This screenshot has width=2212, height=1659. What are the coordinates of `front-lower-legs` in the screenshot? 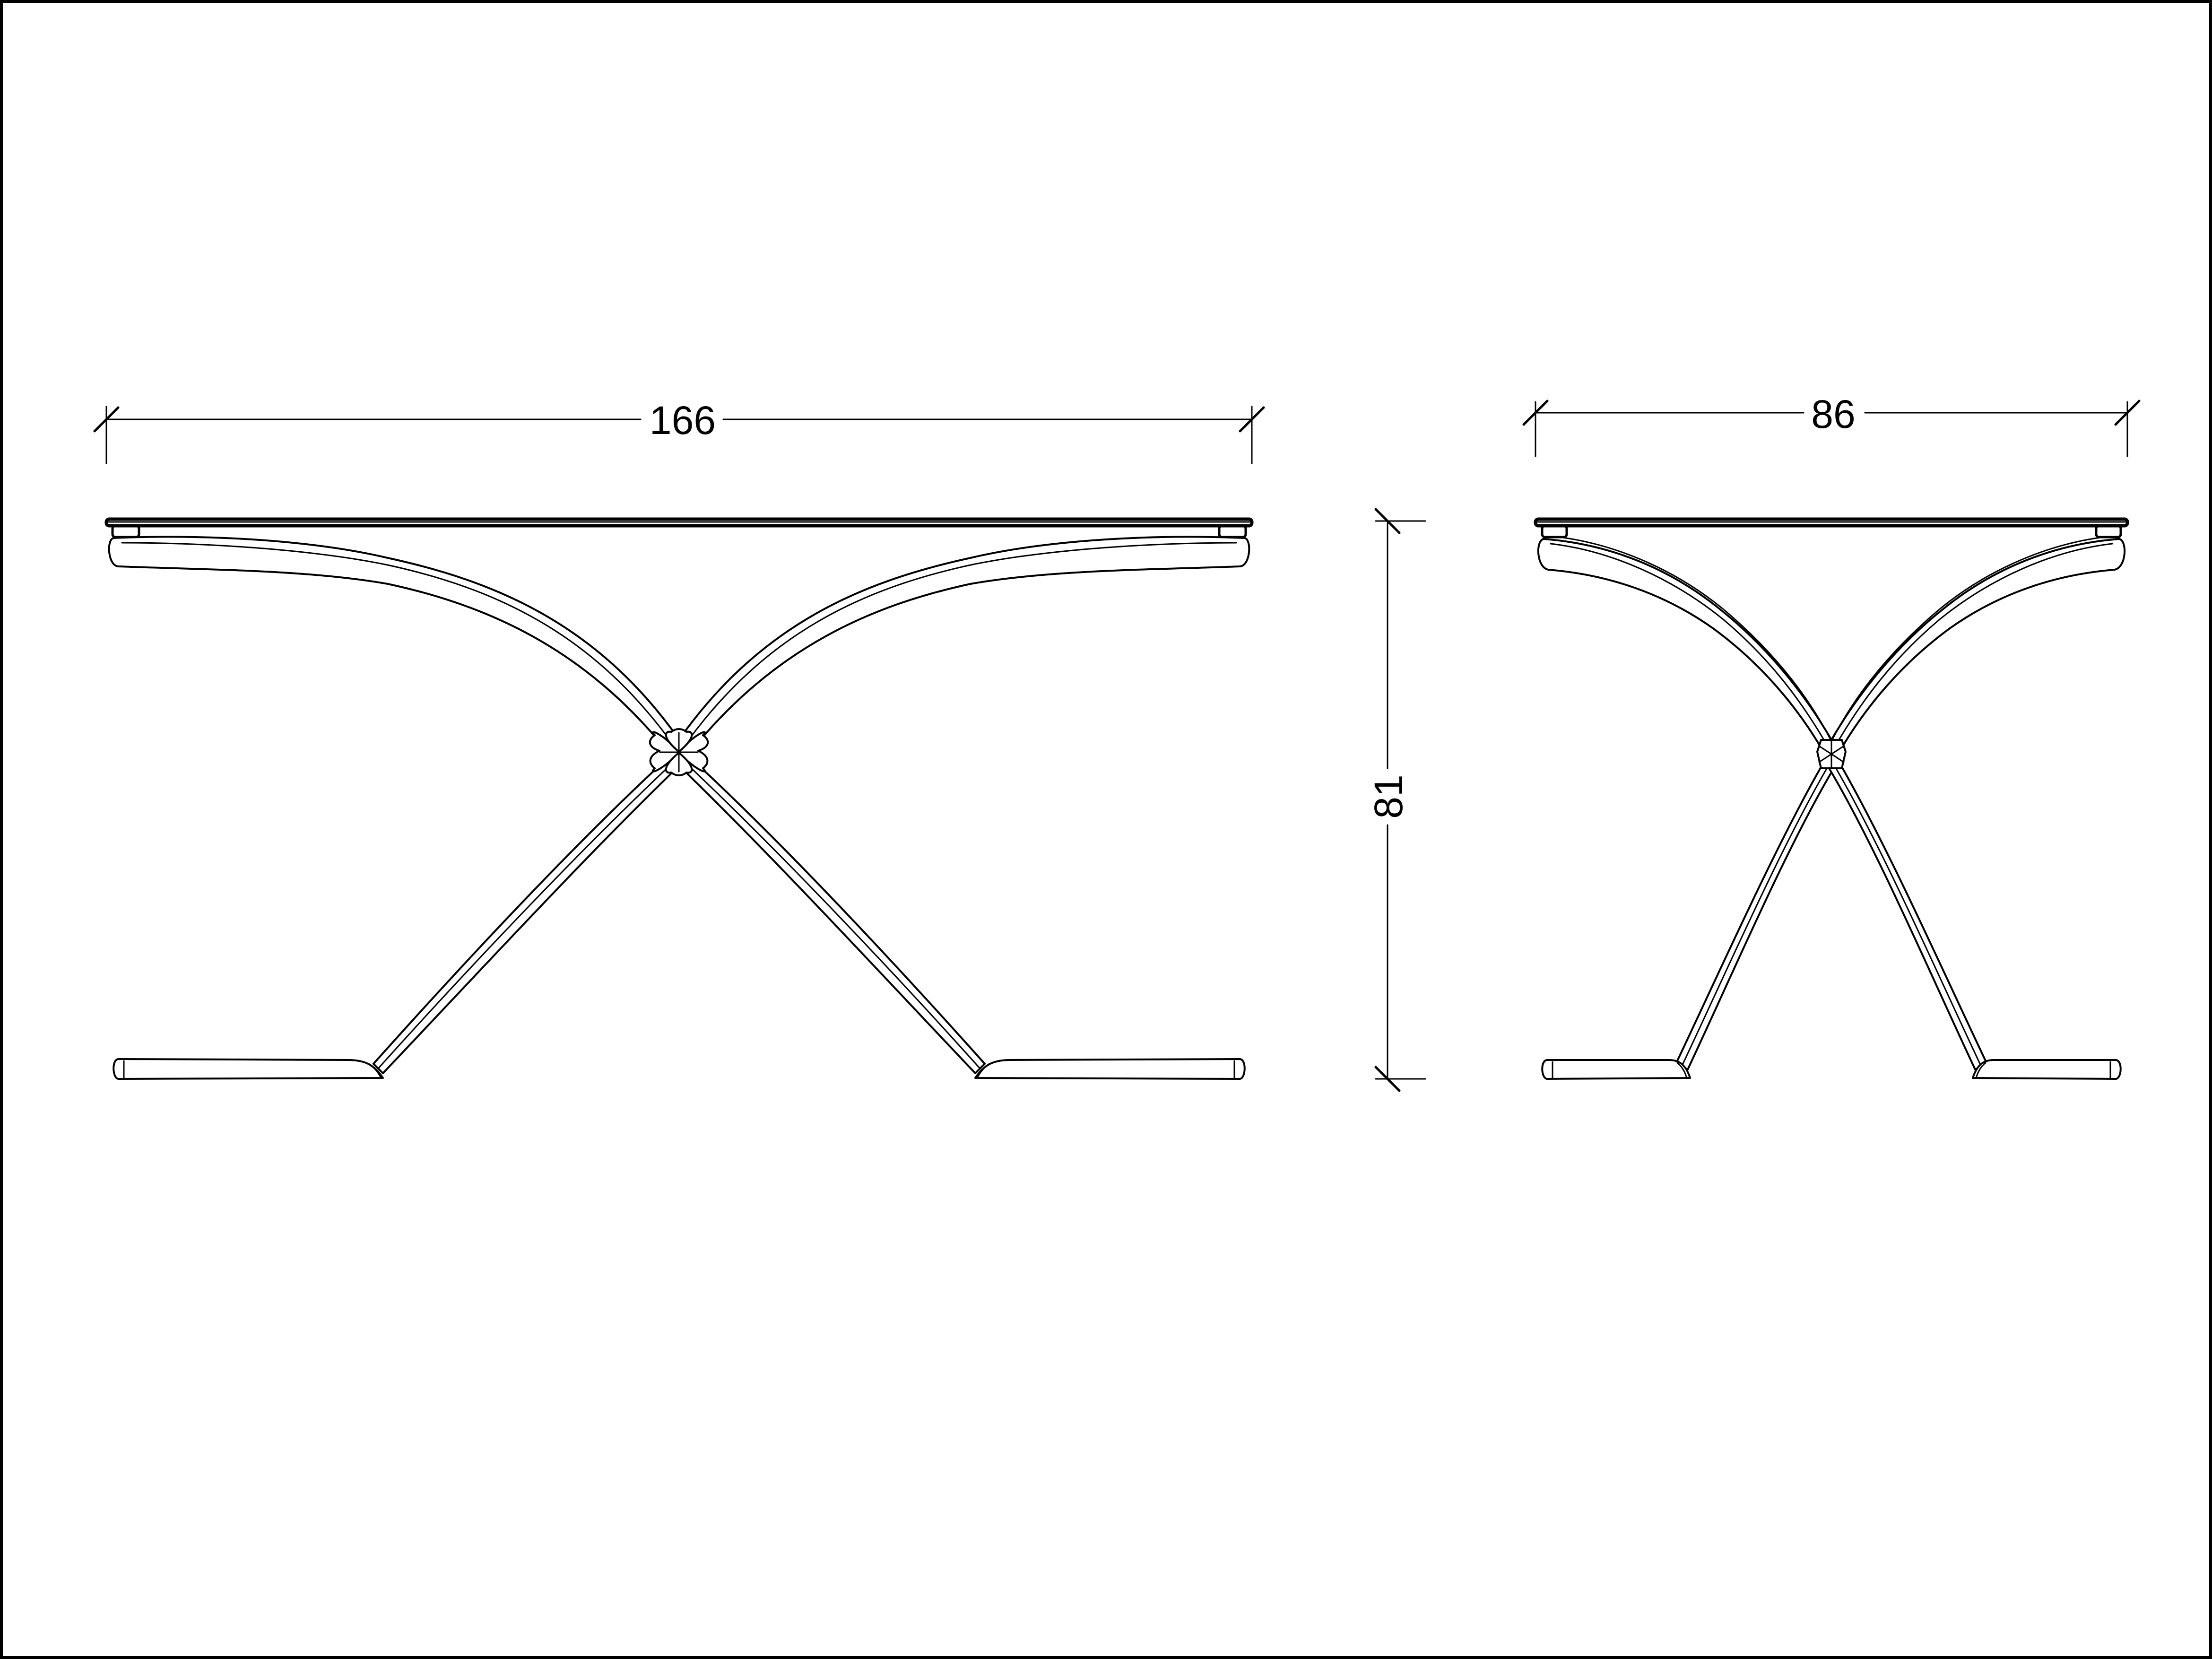 It's located at (679, 917).